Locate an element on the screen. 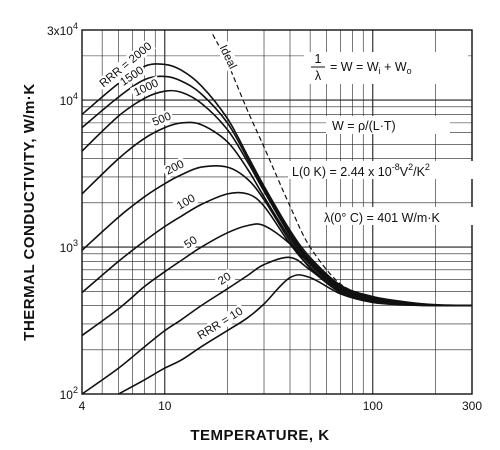 The height and width of the screenshot is (450, 500). x-tick-label: 10 is located at coordinates (165, 406).